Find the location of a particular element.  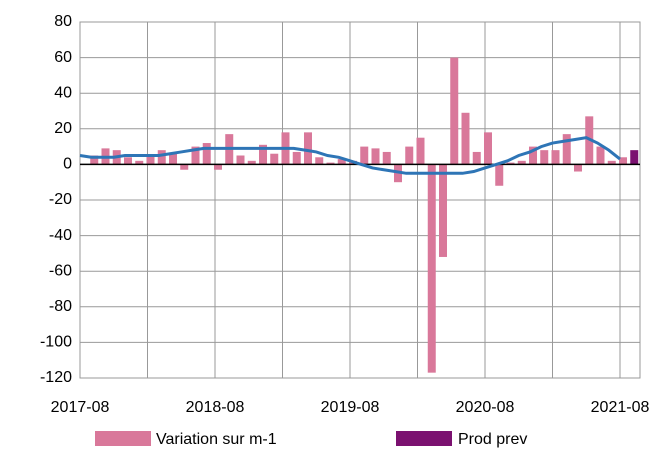

y-tick-label: -40 is located at coordinates (60, 235).